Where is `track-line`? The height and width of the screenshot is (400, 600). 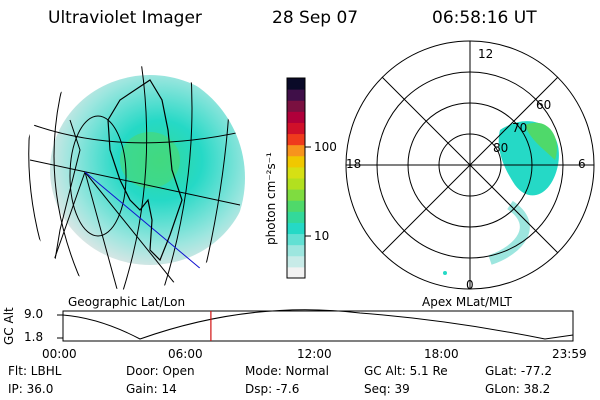
track-line is located at coordinates (152, 228).